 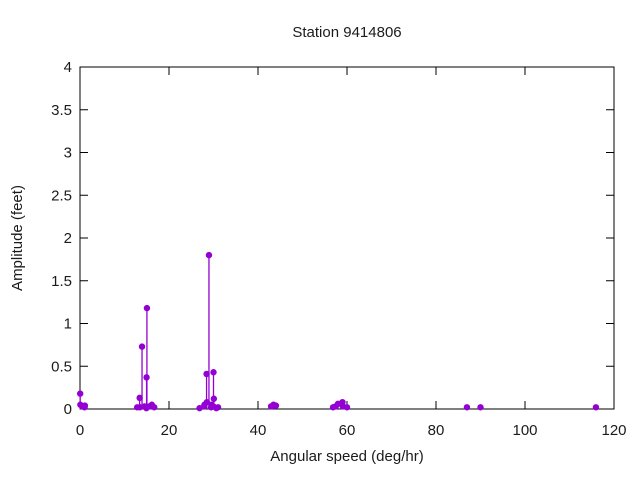 I want to click on y-tick-label: 0, so click(x=68, y=409).